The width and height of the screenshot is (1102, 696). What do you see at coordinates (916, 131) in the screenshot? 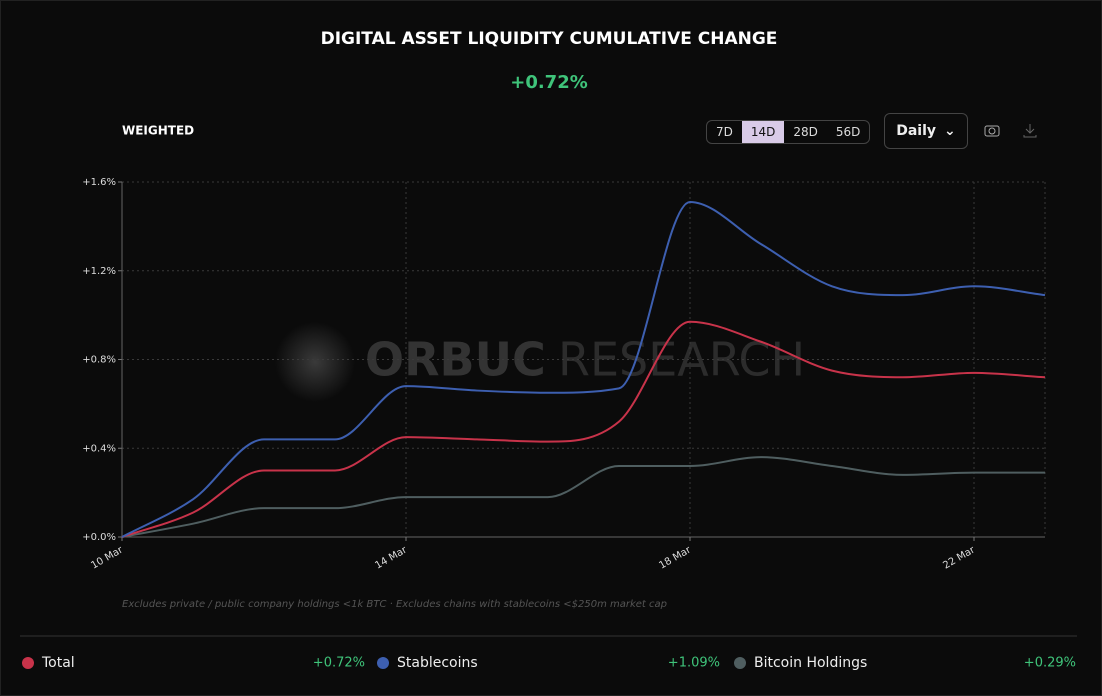
I see `interval-label: Daily` at bounding box center [916, 131].